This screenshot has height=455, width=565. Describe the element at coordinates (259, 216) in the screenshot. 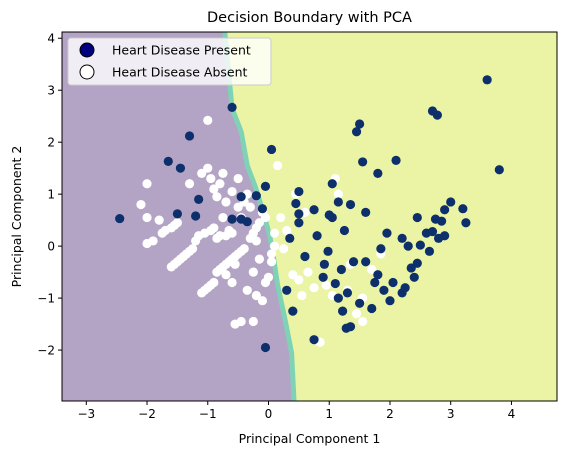

I see `decision-boundary-band` at that location.